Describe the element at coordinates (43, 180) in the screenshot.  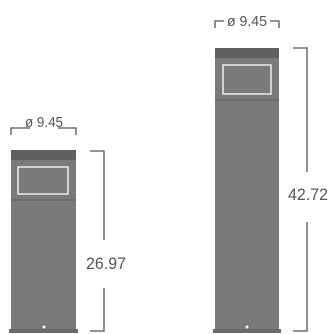
I see `short-bollard-window` at that location.